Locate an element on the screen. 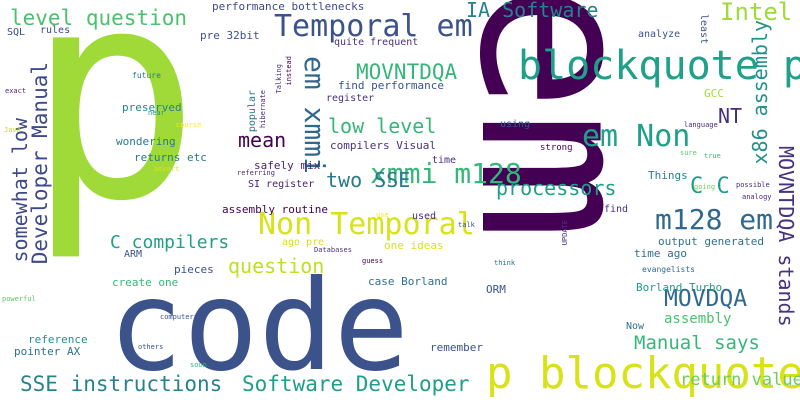 The image size is (800, 400). cloud-word: returns etc is located at coordinates (170, 157).